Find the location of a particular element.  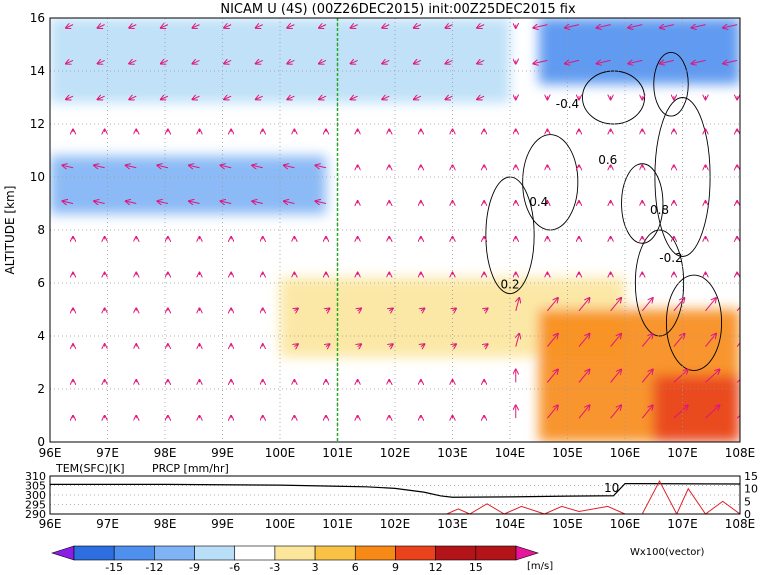

y-tick-label: 10 is located at coordinates (37, 177).